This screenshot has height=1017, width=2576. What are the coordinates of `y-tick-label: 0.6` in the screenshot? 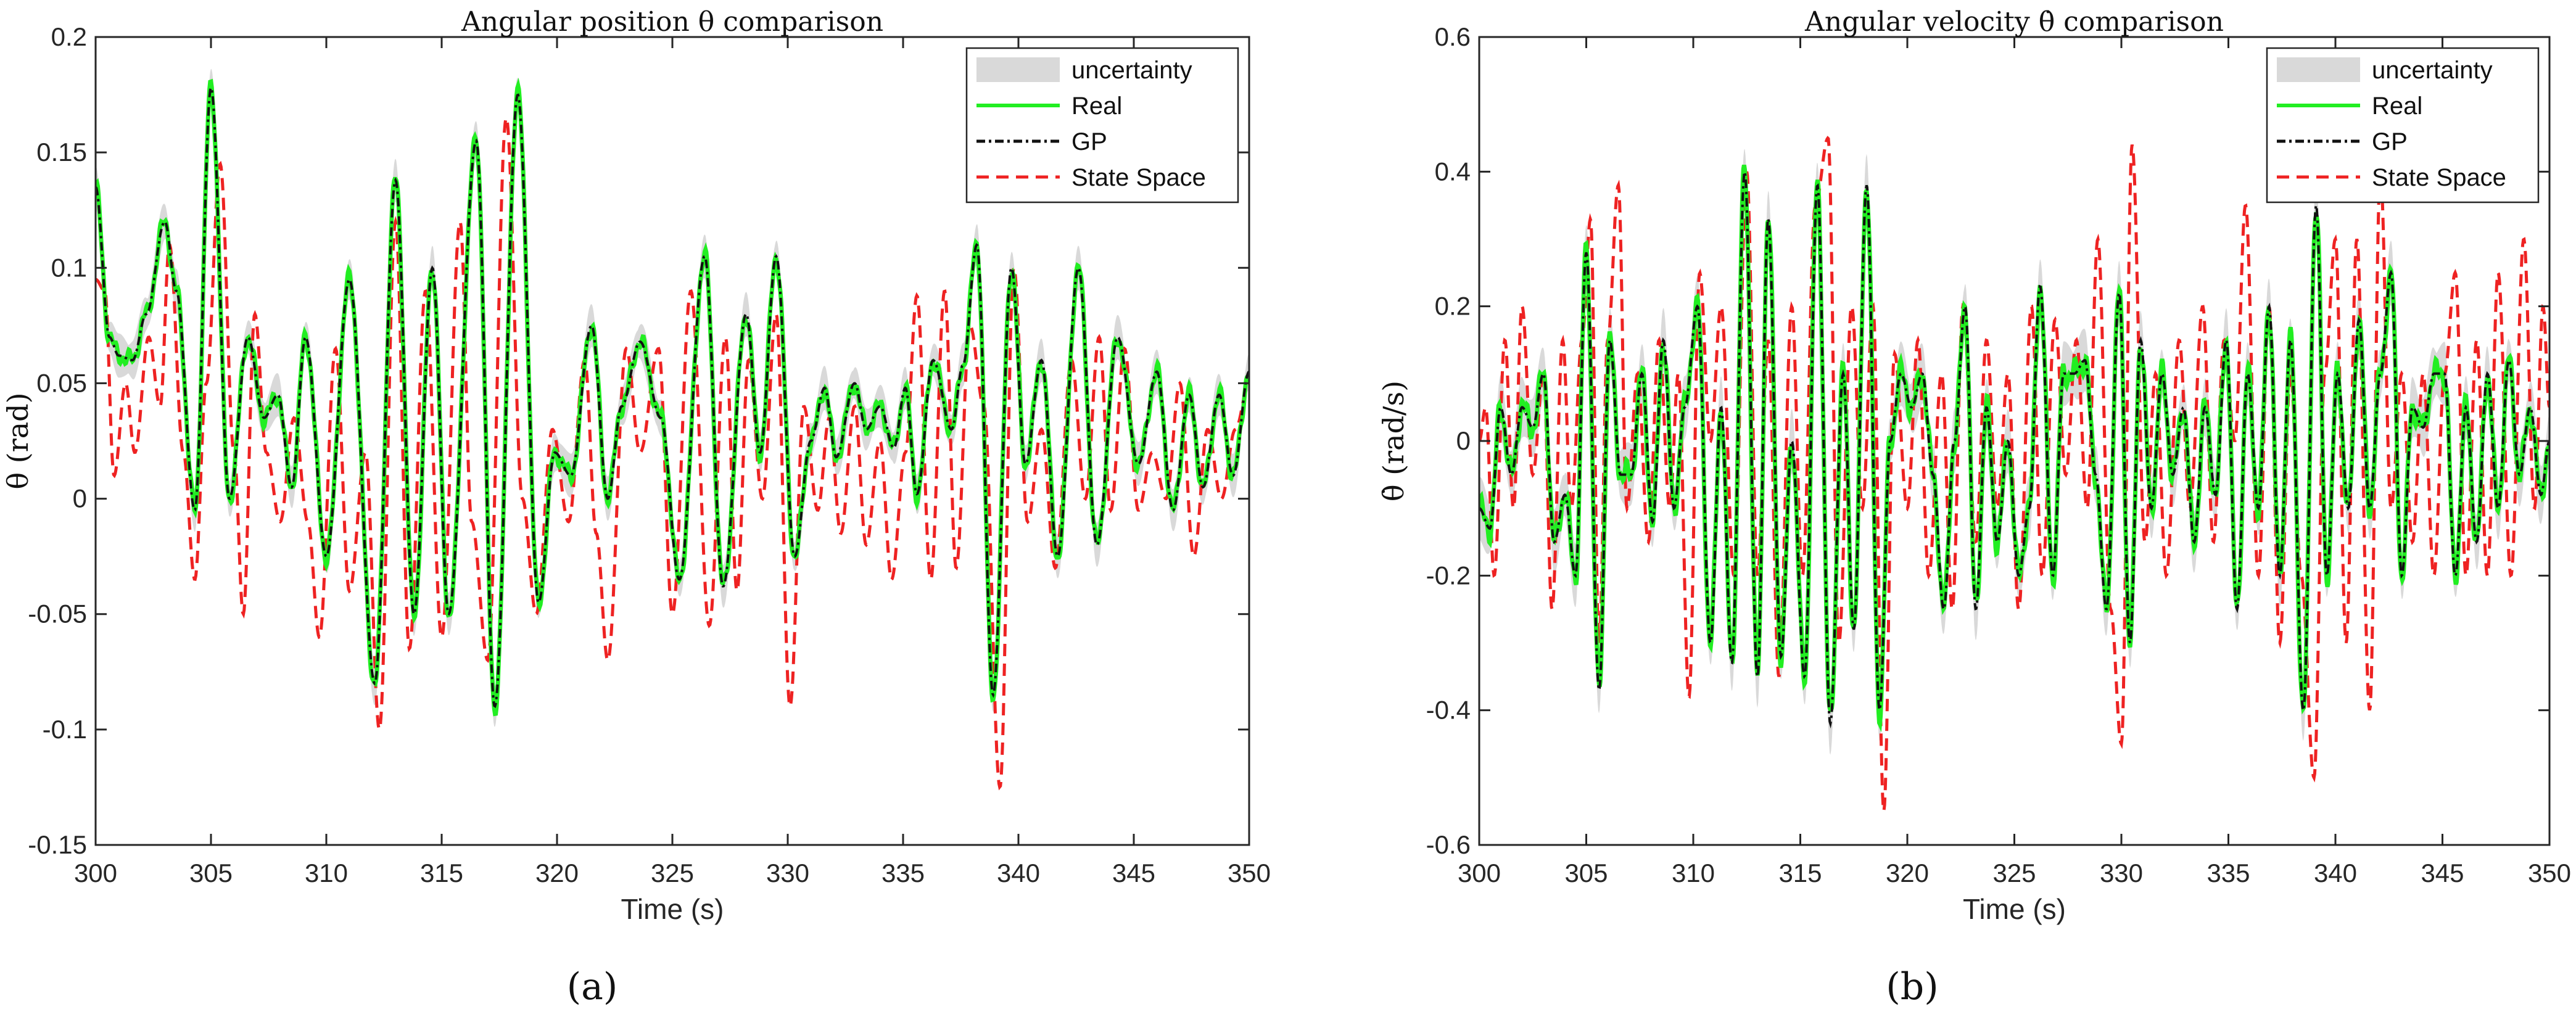 It's located at (1453, 37).